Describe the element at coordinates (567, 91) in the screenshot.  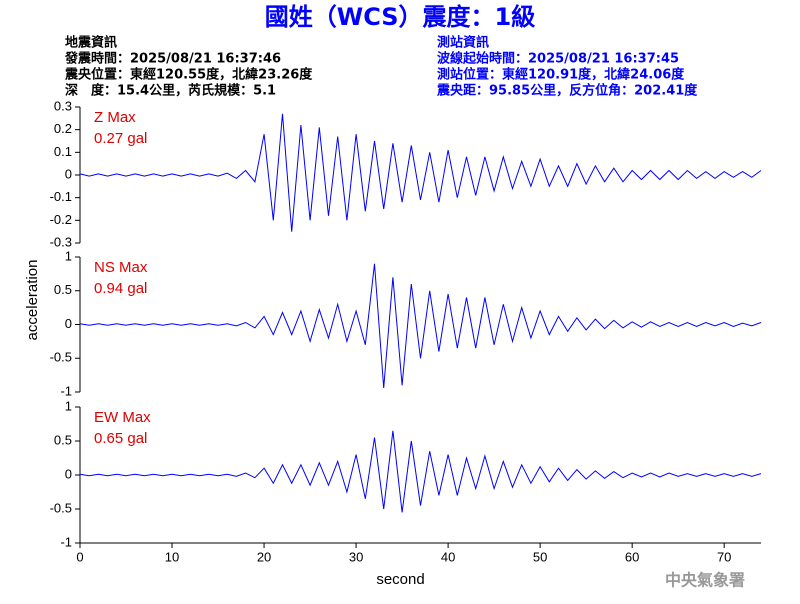
I see `station-line: 震央距：95.85公里，反方位角：202.41度` at that location.